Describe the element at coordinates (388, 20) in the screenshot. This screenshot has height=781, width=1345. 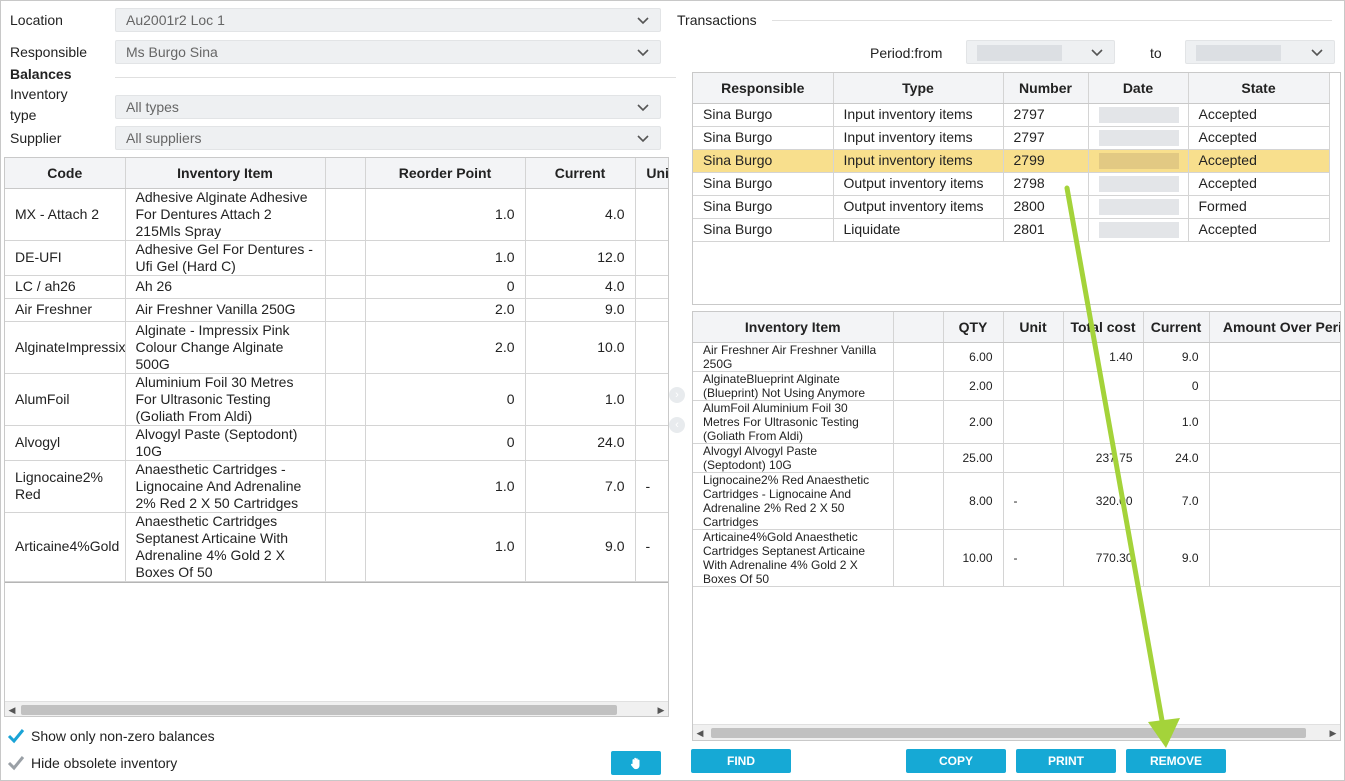
I see `location-select: Au2001r2 Loc 1` at that location.